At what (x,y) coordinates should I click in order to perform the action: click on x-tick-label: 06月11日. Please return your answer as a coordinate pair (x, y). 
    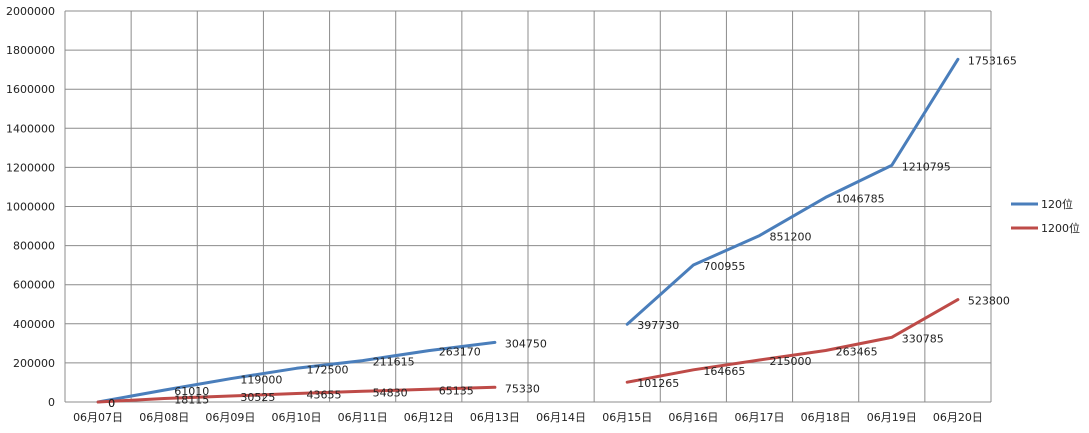
    Looking at the image, I should click on (363, 417).